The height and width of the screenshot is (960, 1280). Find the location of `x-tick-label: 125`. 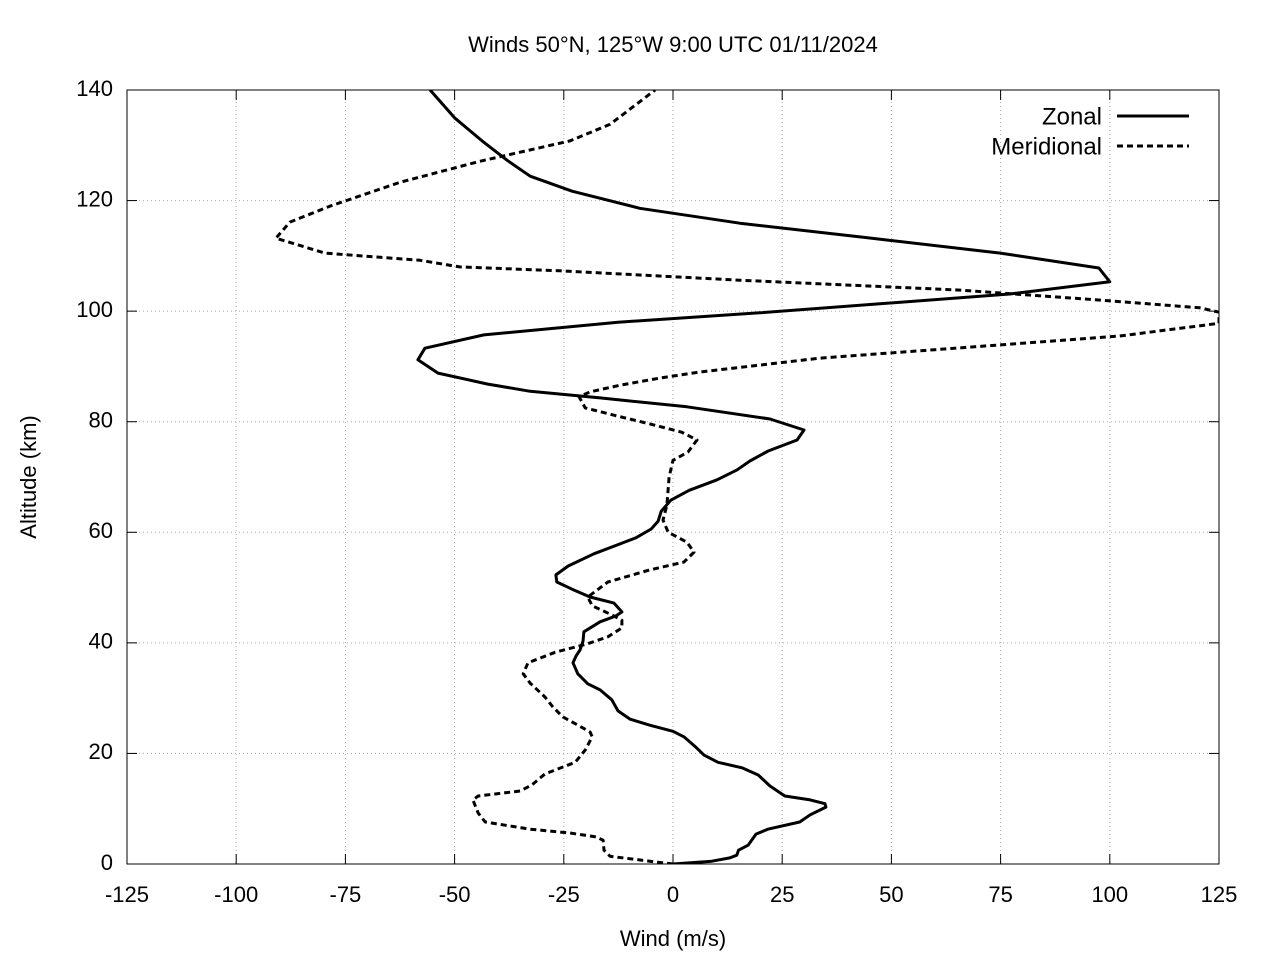

x-tick-label: 125 is located at coordinates (1219, 894).